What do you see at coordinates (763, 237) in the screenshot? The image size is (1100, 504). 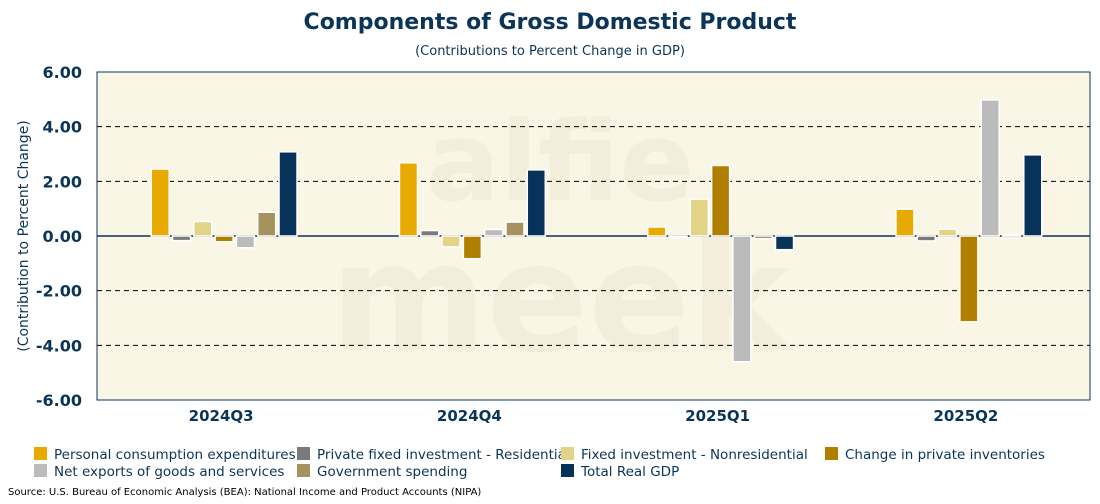 I see `bar-government-spending-2025Q1` at bounding box center [763, 237].